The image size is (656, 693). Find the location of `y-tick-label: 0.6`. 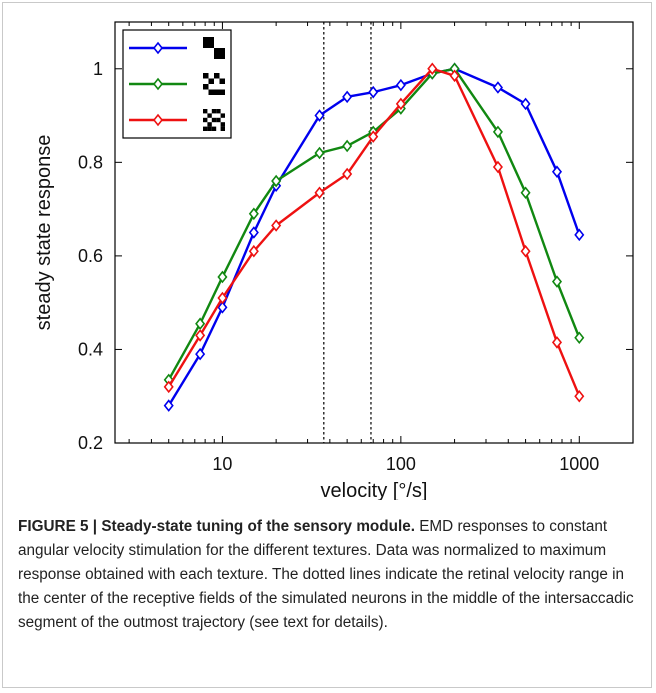

y-tick-label: 0.6 is located at coordinates (90, 256).